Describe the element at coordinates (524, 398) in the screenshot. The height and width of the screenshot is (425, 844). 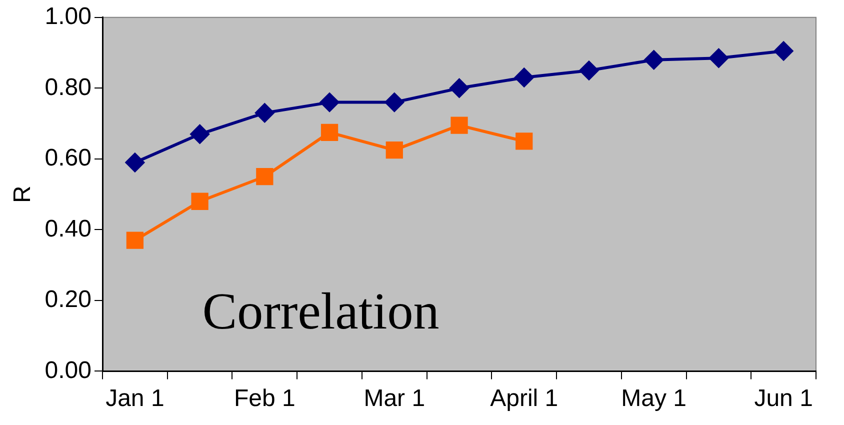
I see `x-tick-label: April 1` at that location.